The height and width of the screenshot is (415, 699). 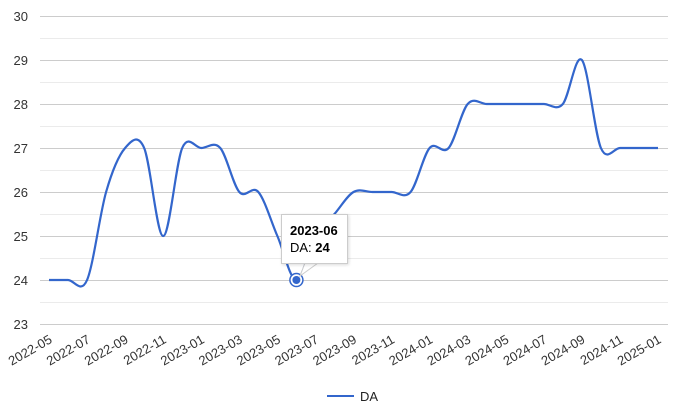 What do you see at coordinates (21, 148) in the screenshot?
I see `y-tick-label: 27` at bounding box center [21, 148].